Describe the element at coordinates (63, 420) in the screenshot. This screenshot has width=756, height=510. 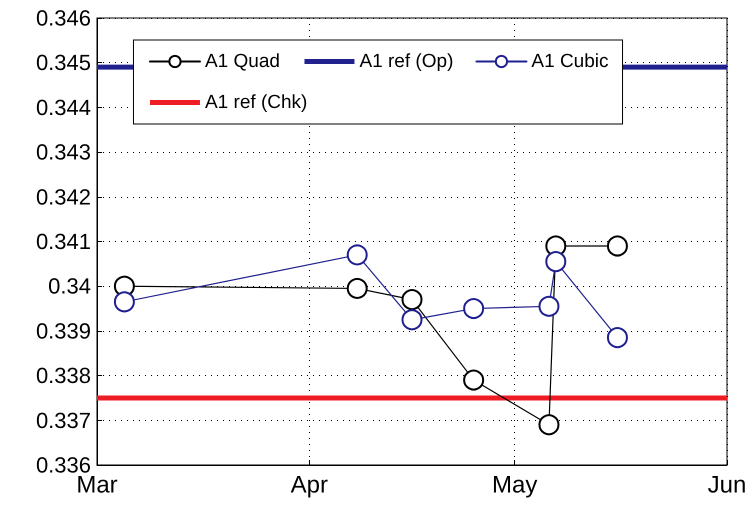
I see `y-tick-label: 0.337` at that location.